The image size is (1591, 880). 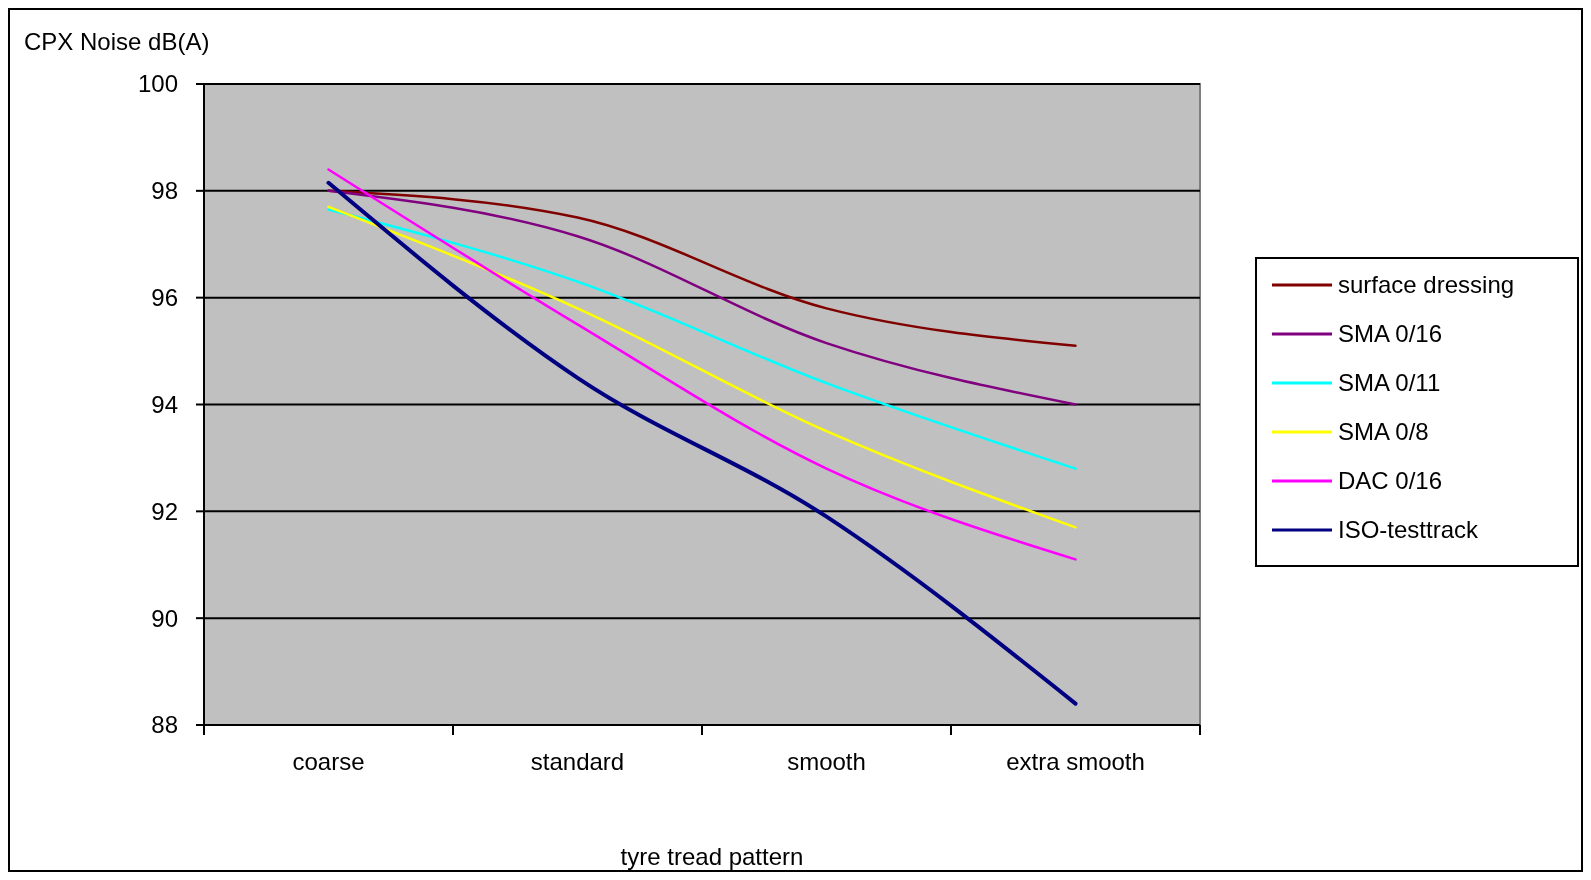 What do you see at coordinates (712, 856) in the screenshot?
I see `x-axis-title: tyre tread pattern` at bounding box center [712, 856].